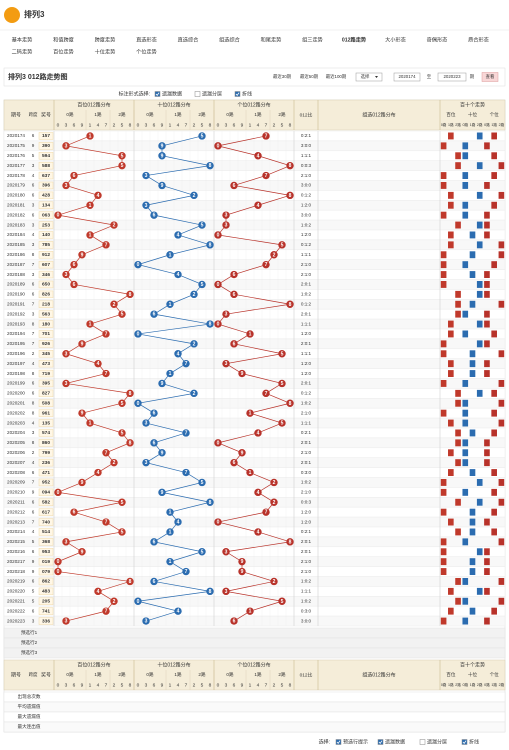  I want to click on nav-tab: 跨度走势, so click(105, 39).